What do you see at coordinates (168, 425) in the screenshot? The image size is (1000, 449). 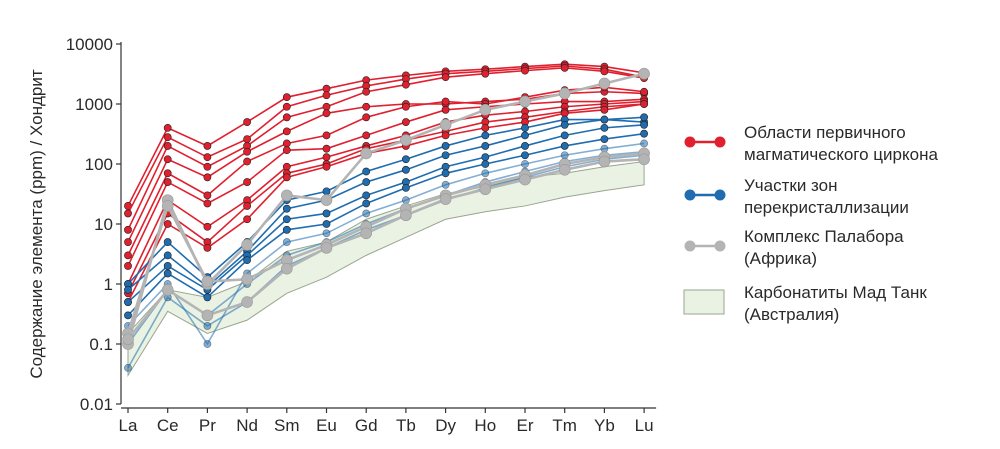 I see `x-tick-label: Ce` at bounding box center [168, 425].